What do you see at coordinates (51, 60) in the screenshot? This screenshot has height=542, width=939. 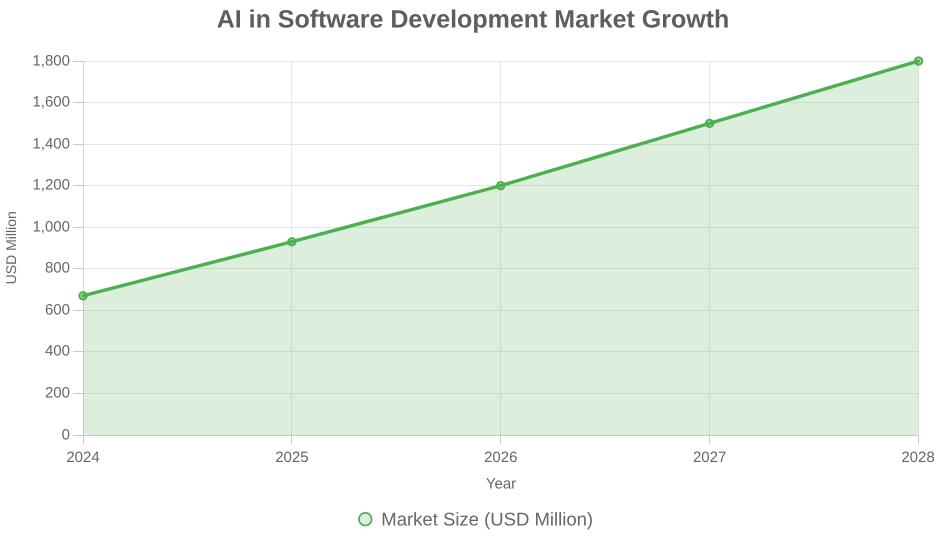 I see `svg-text: 1,800` at bounding box center [51, 60].